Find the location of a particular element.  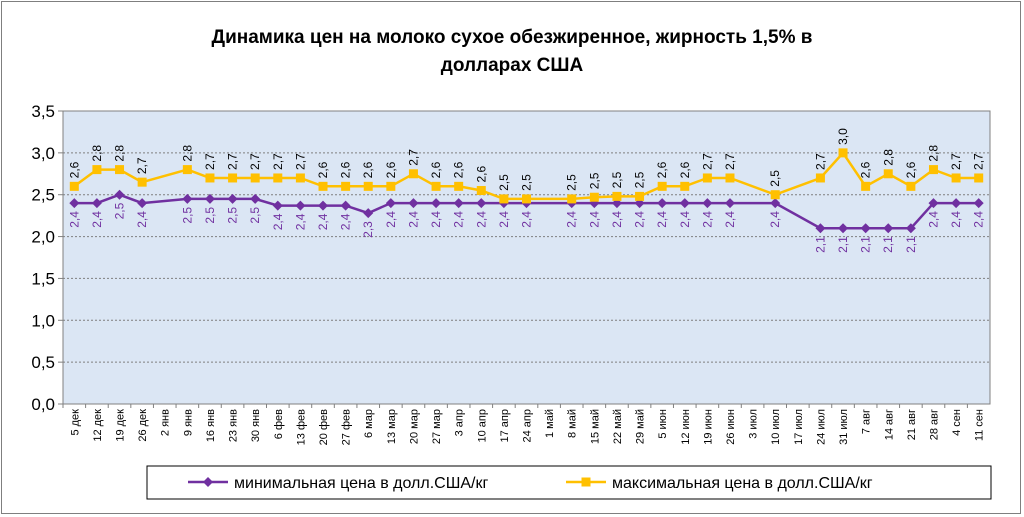

y-tick-label: 3,0 is located at coordinates (43, 153).